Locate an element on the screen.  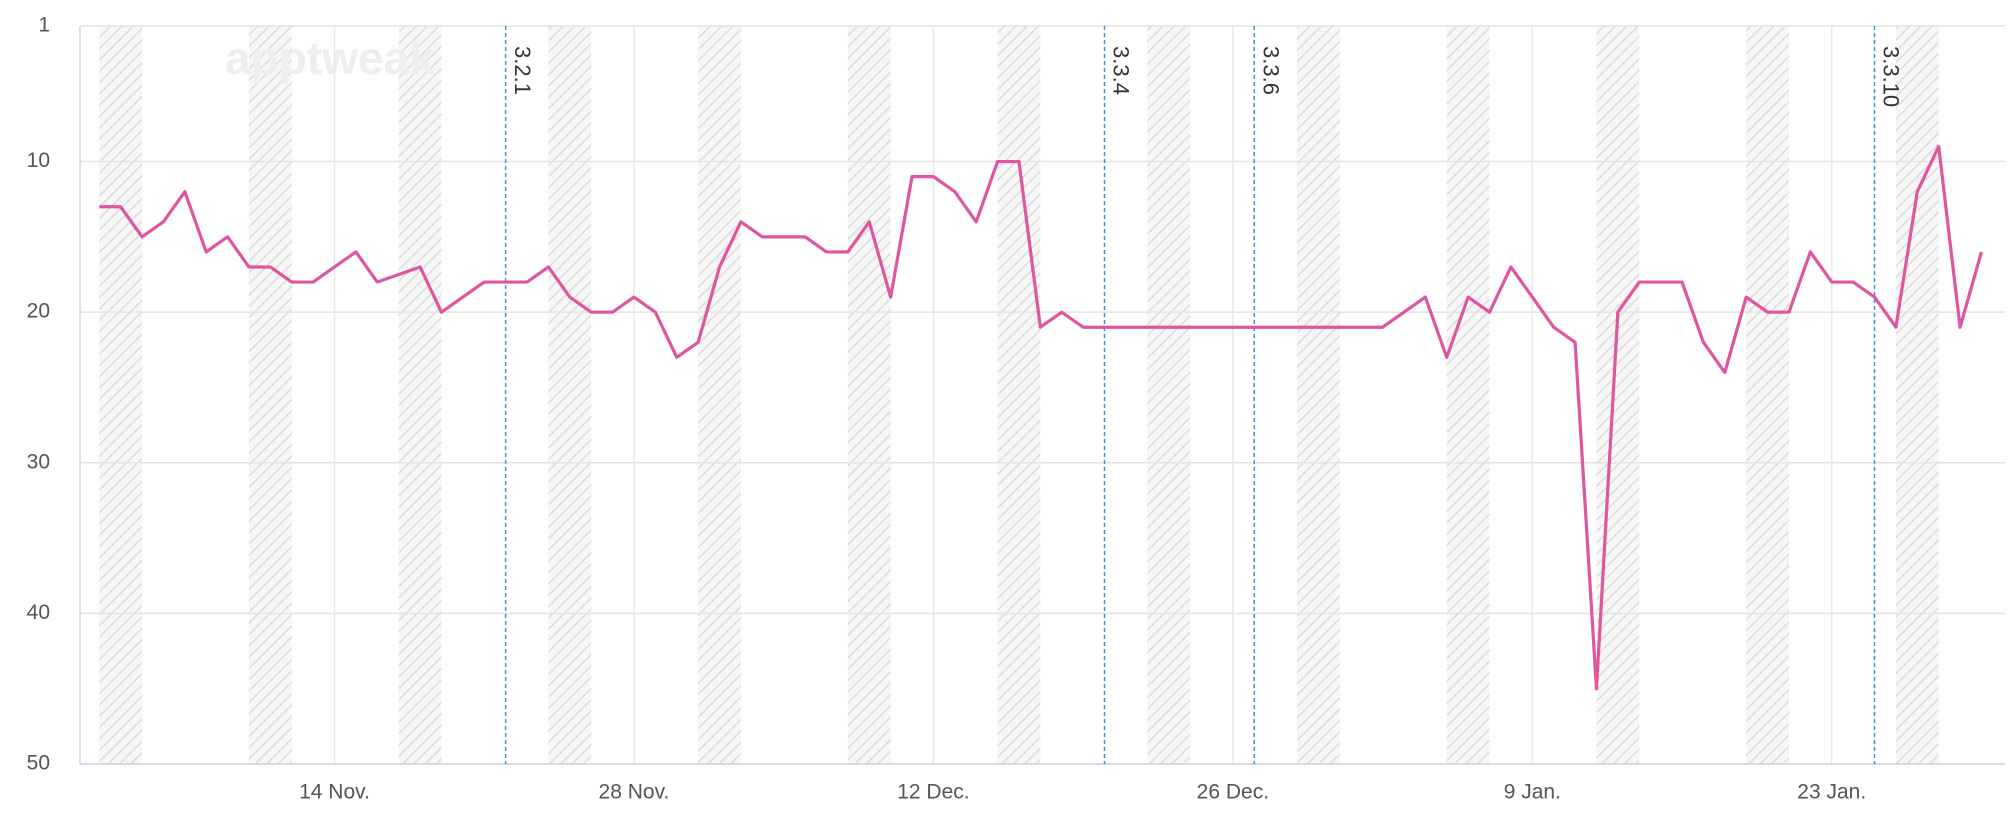
x-tick-label: 14 Nov. is located at coordinates (334, 792).